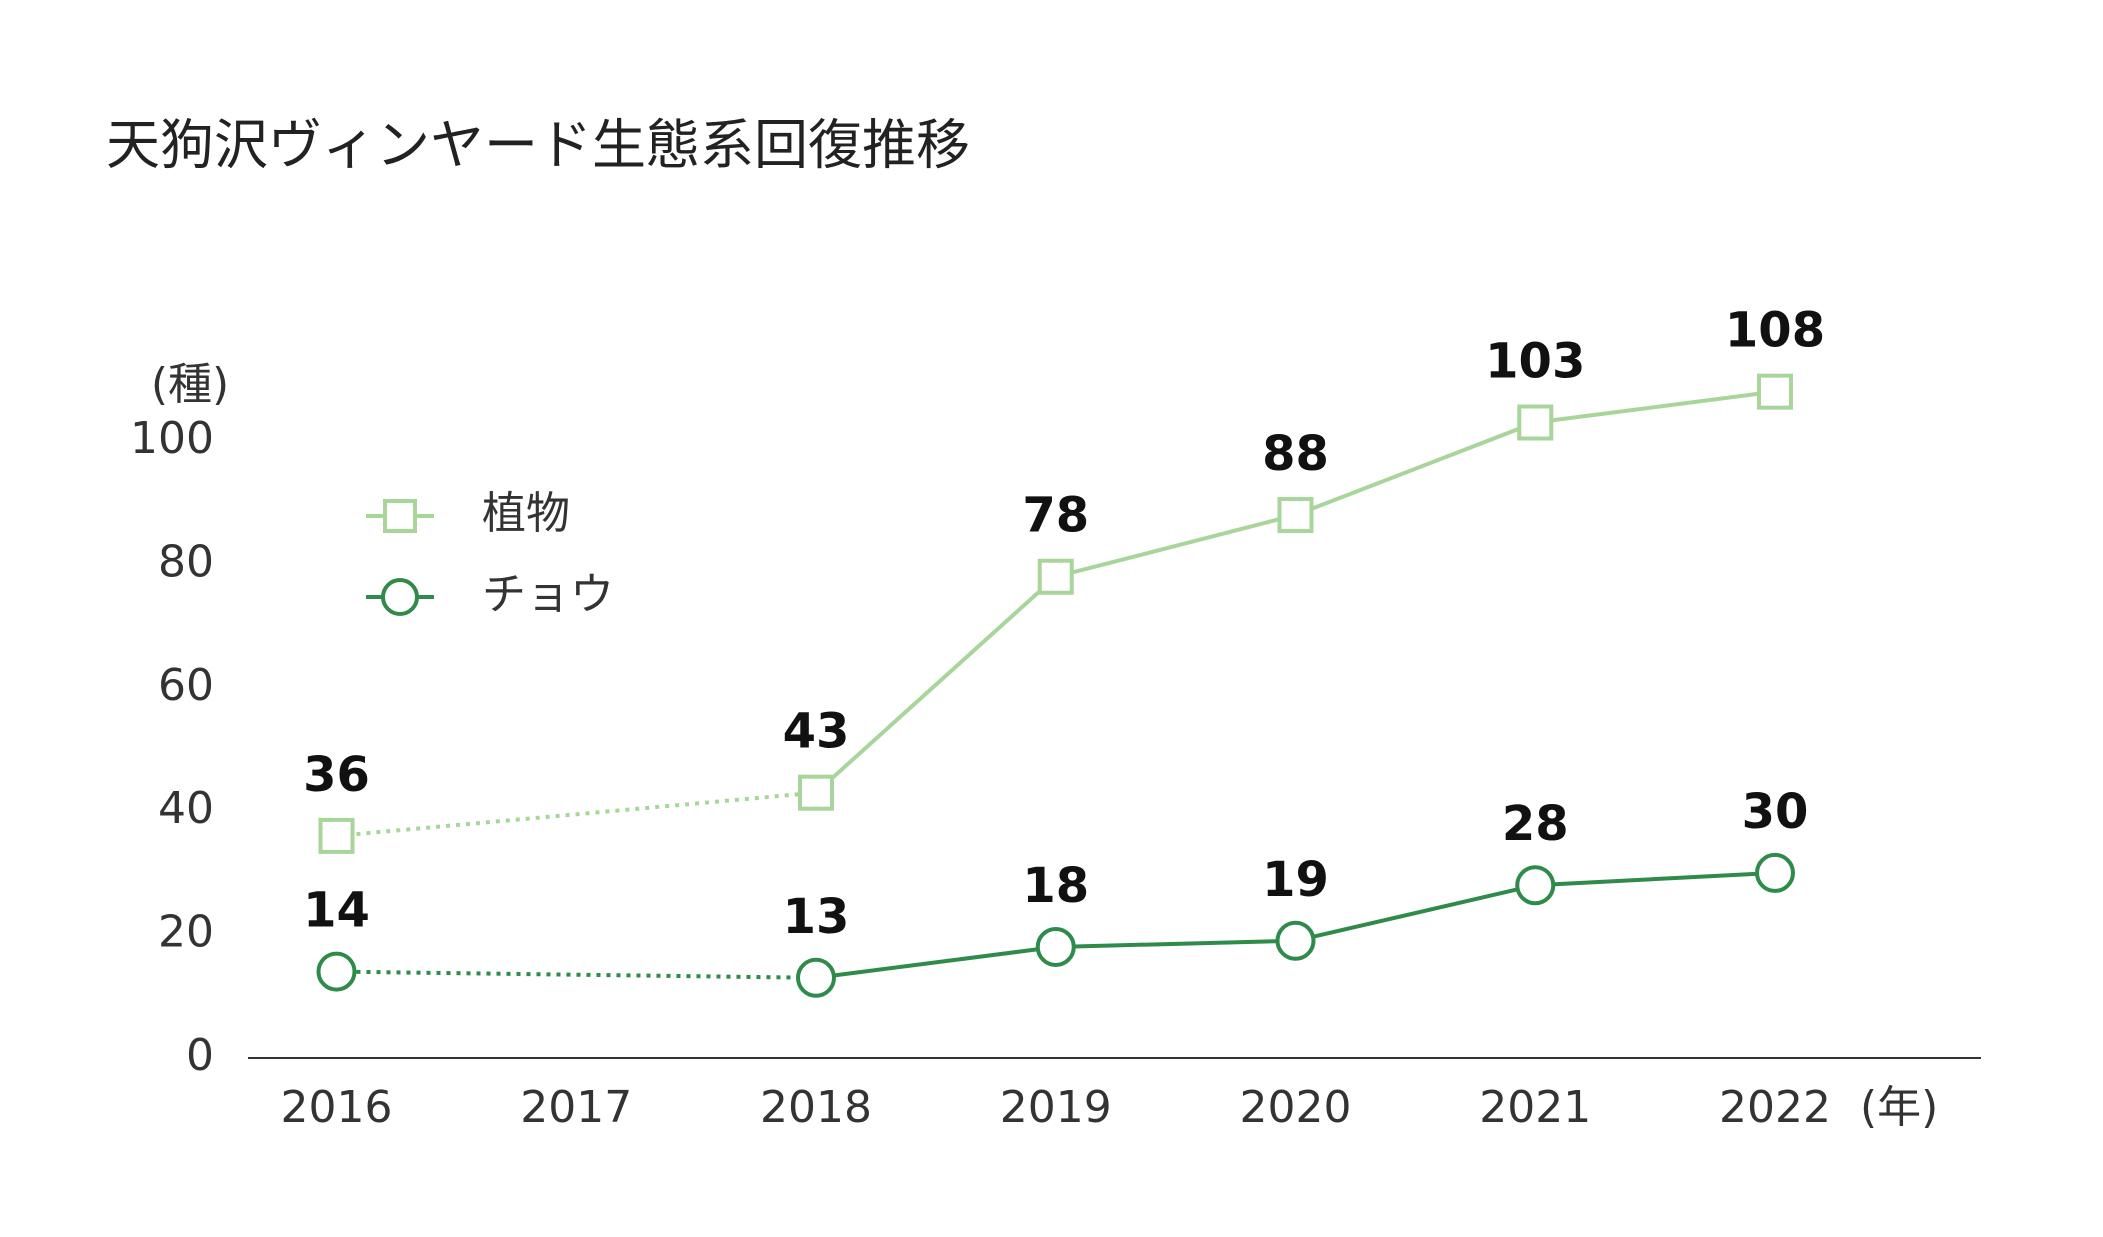 This screenshot has height=1237, width=2103. I want to click on x-unit-label: (年), so click(1899, 1107).